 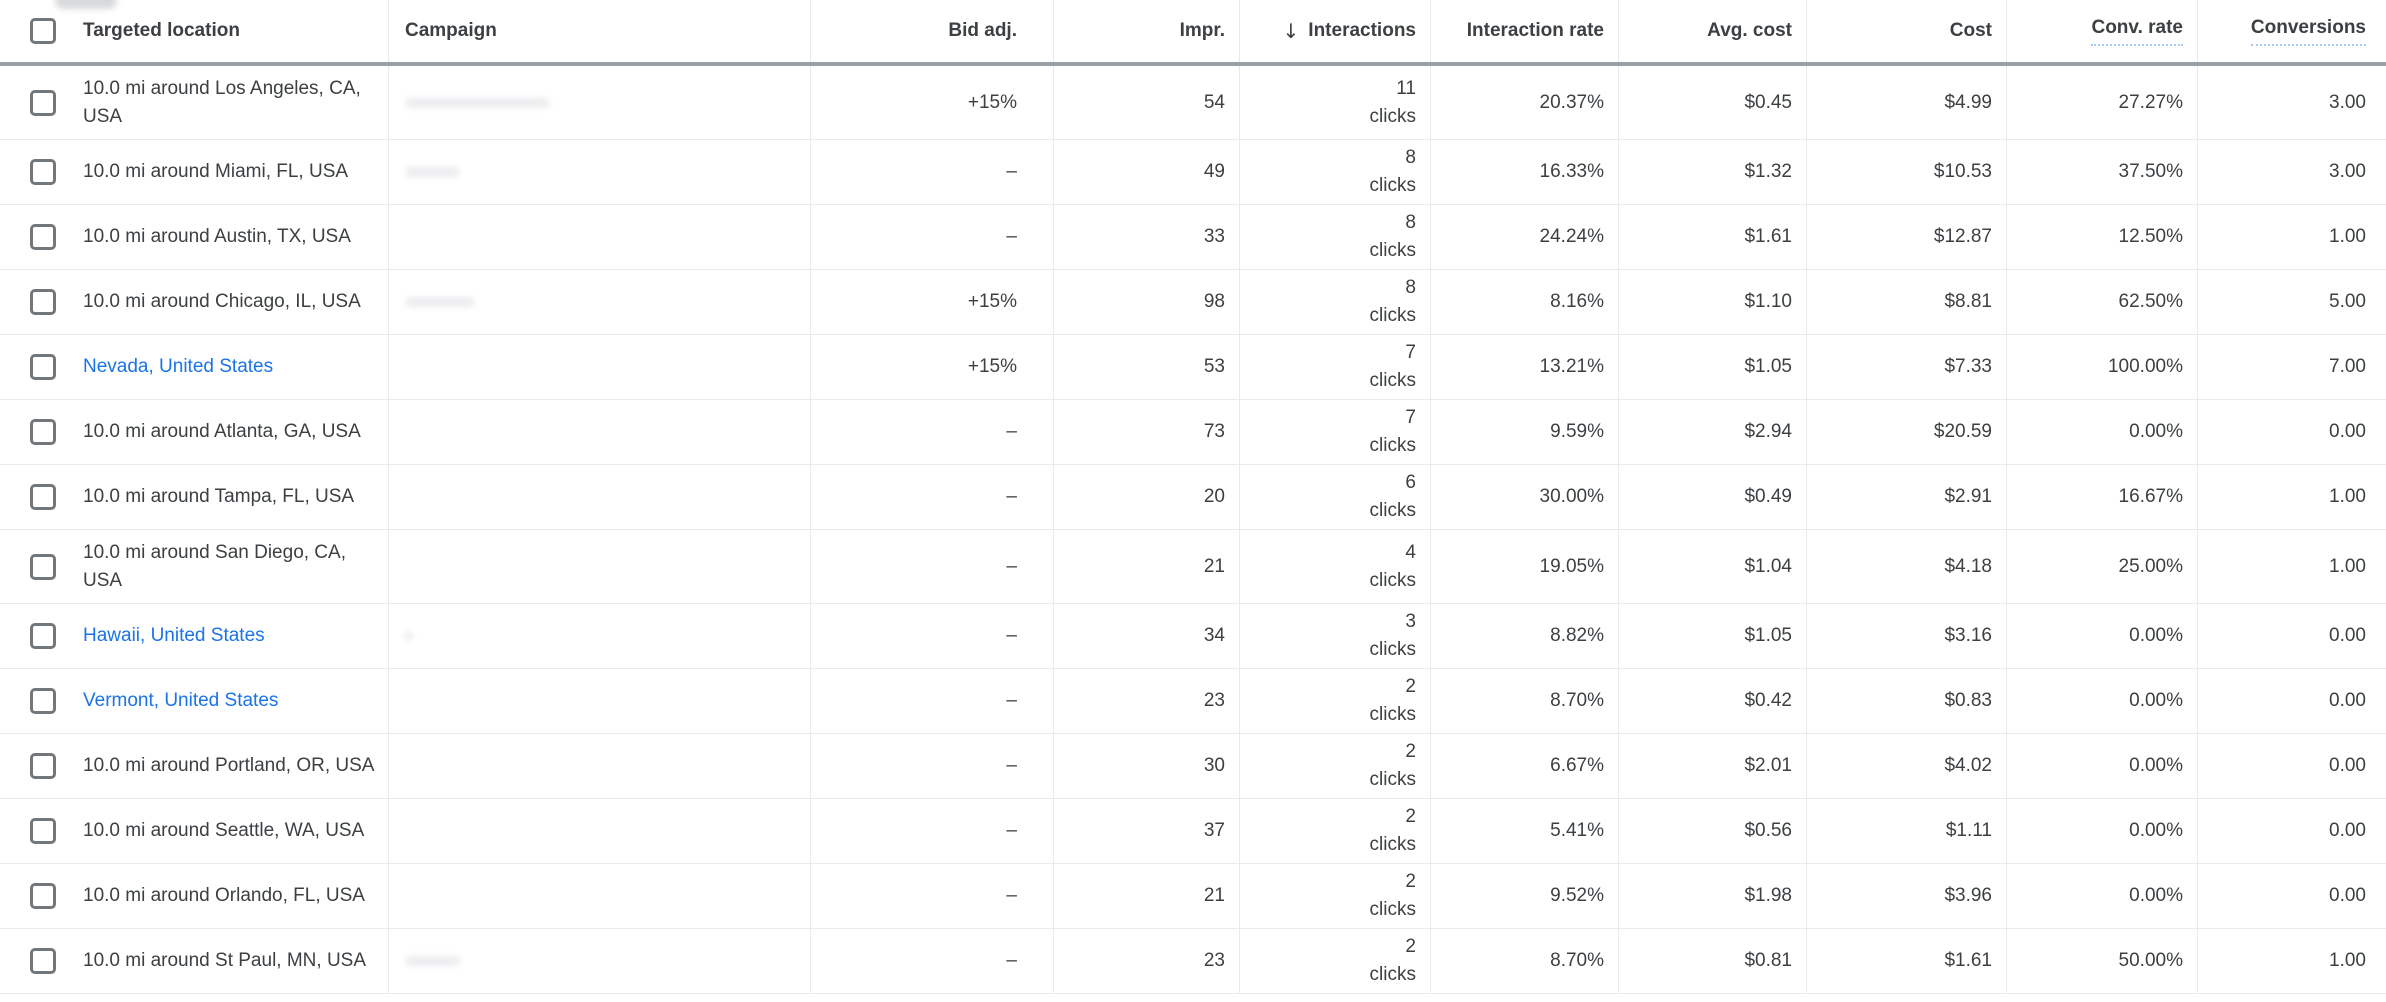 I want to click on interactions-value: 8, so click(x=1410, y=157).